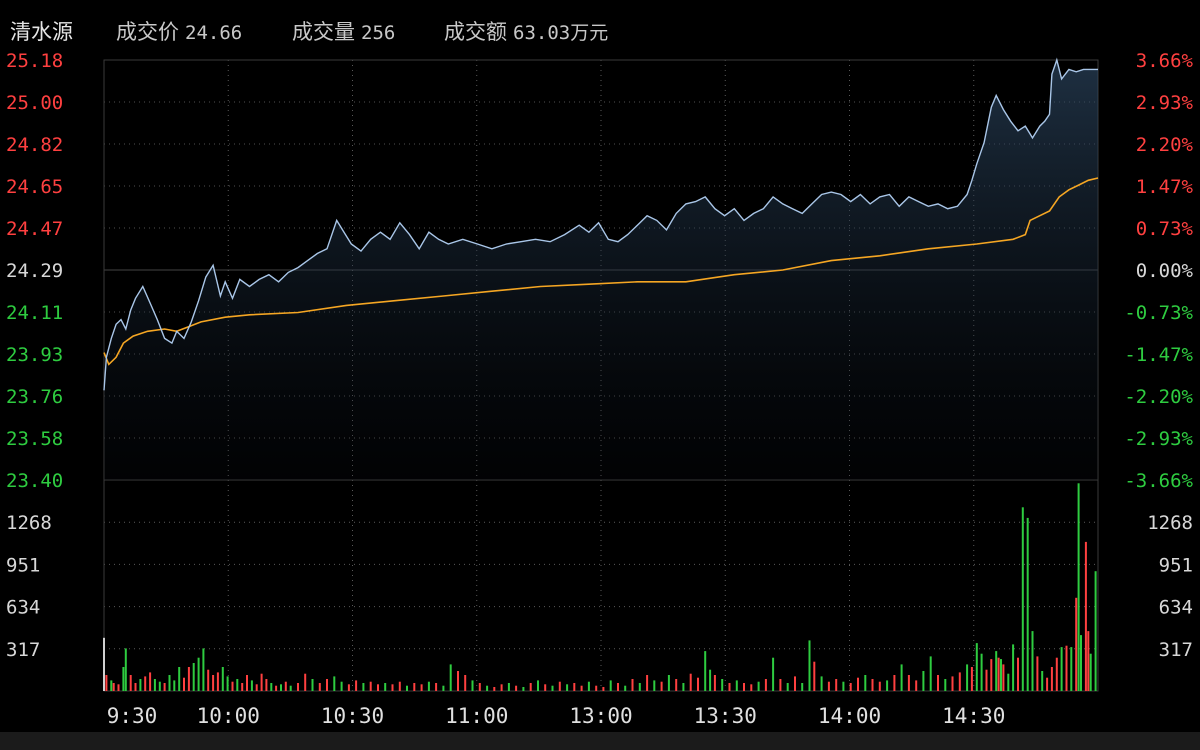  What do you see at coordinates (34, 397) in the screenshot?
I see `price-tick-label: 23.76` at bounding box center [34, 397].